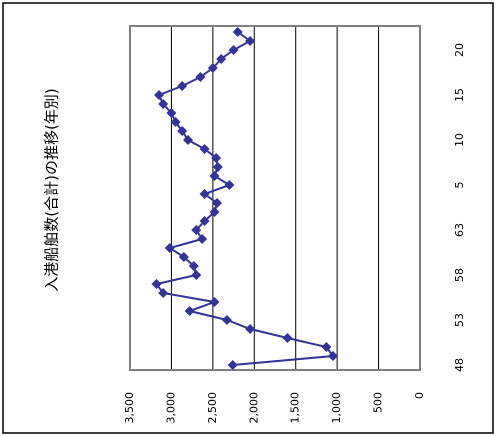 This screenshot has width=496, height=436. I want to click on y-tick-label: 1,500, so click(295, 408).